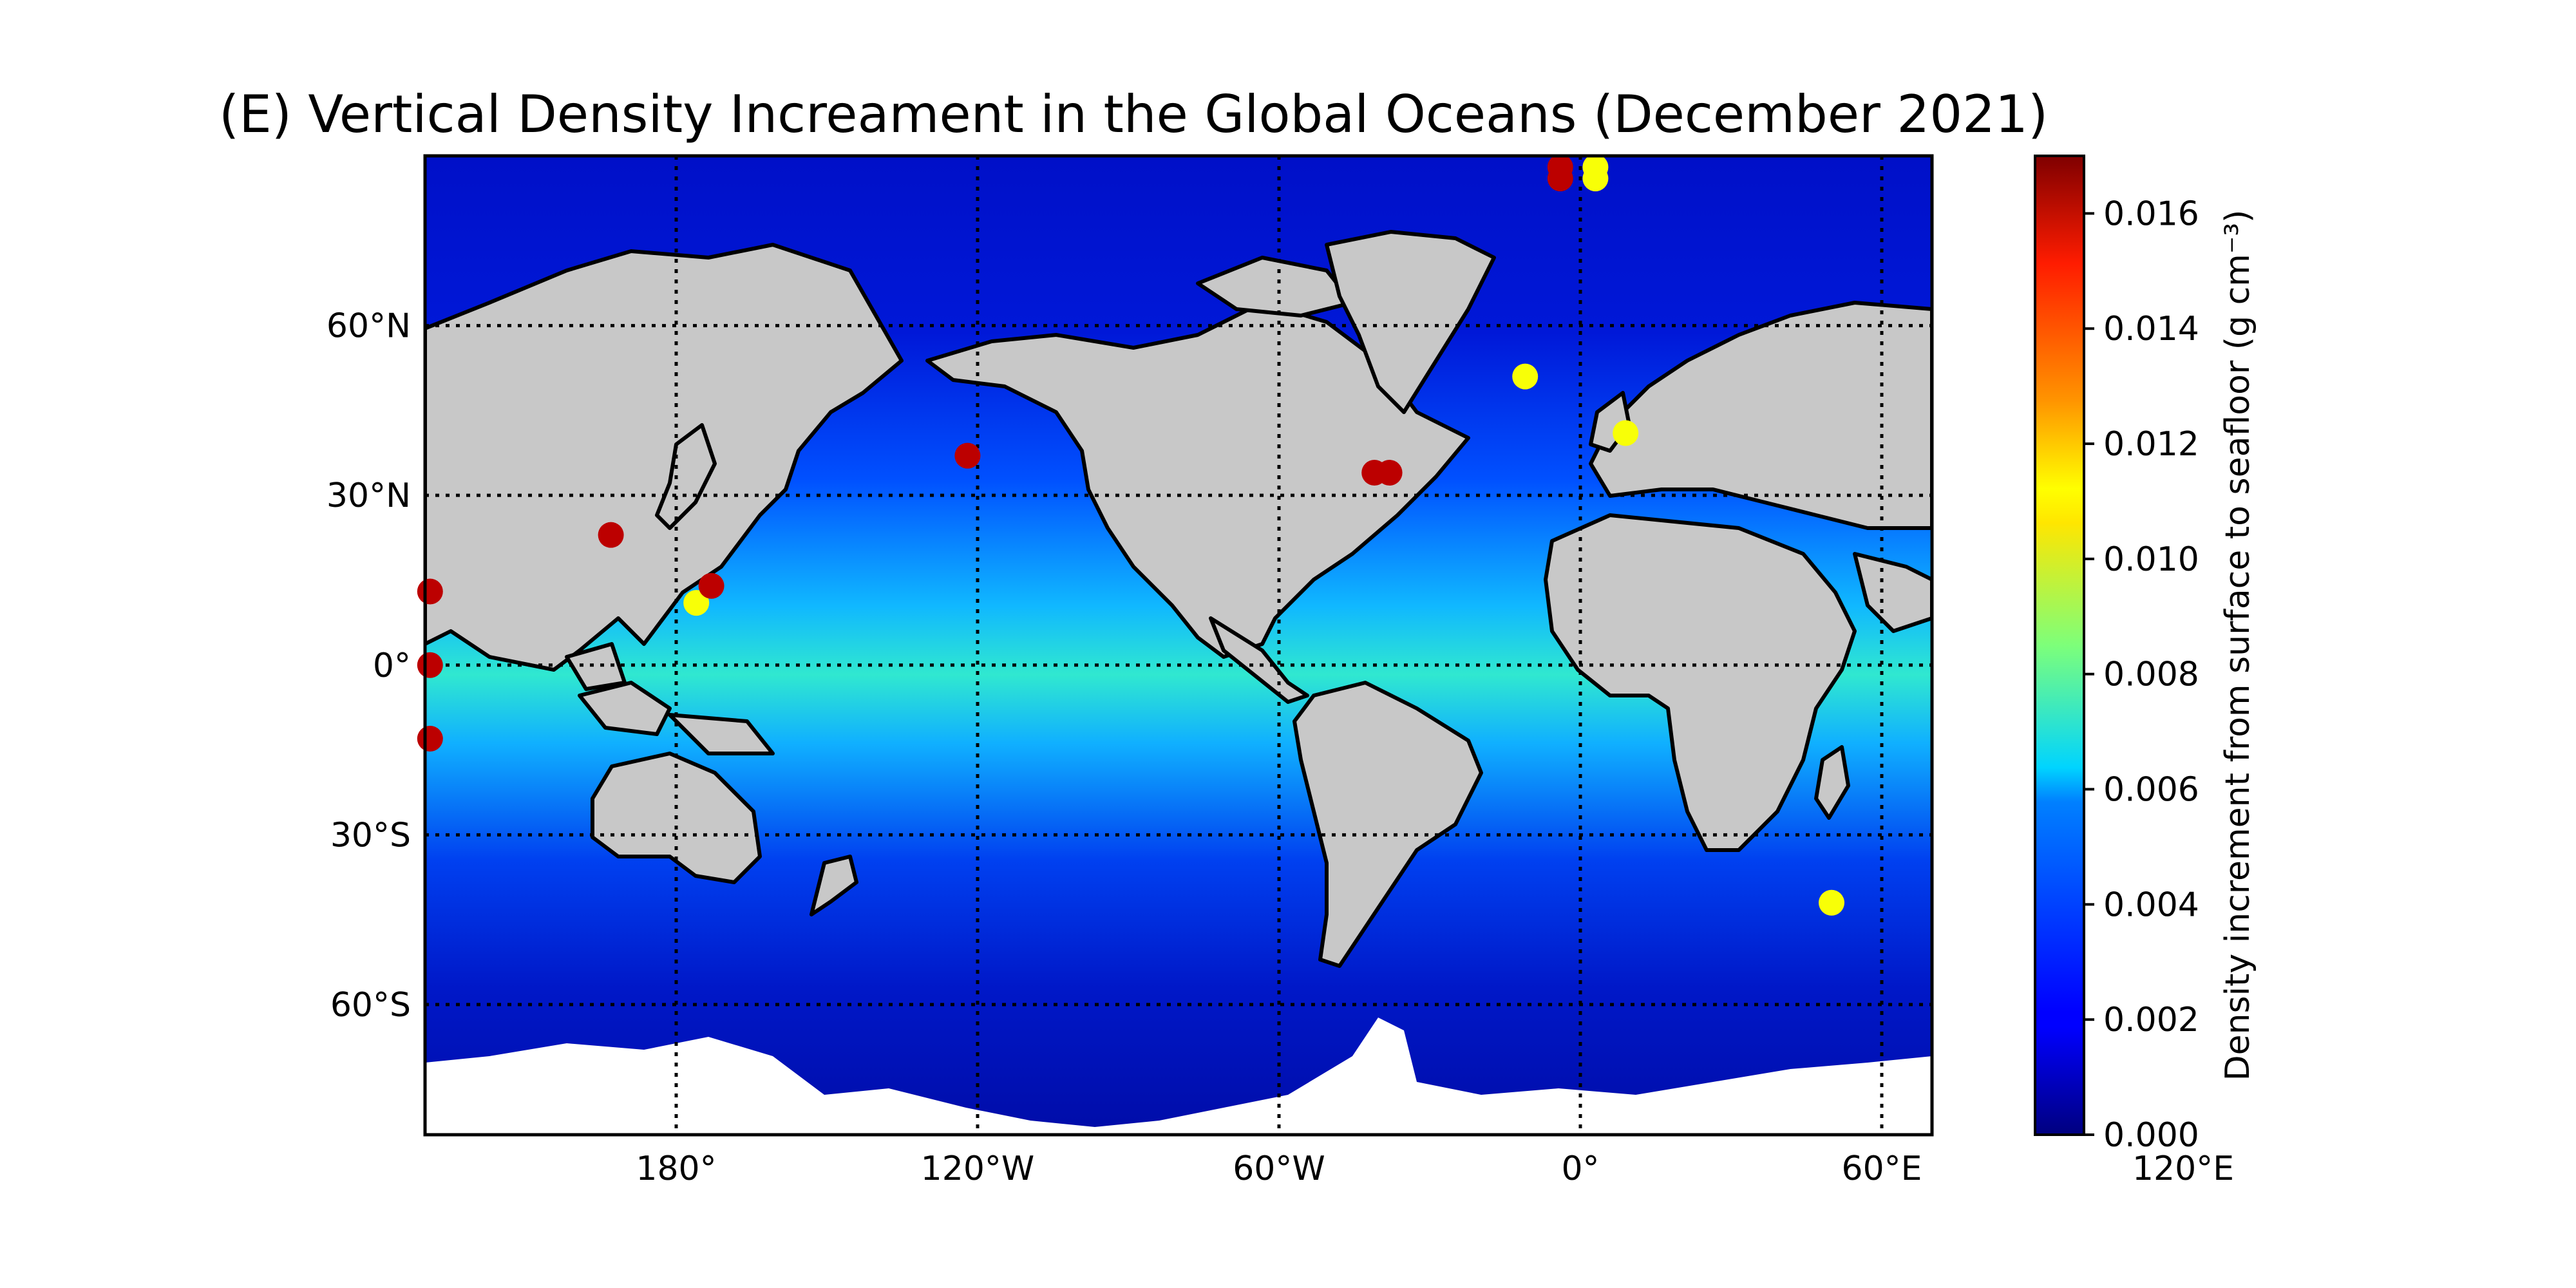 This screenshot has height=1288, width=2576. What do you see at coordinates (370, 1006) in the screenshot?
I see `latitude-tick-label: 60°S` at bounding box center [370, 1006].